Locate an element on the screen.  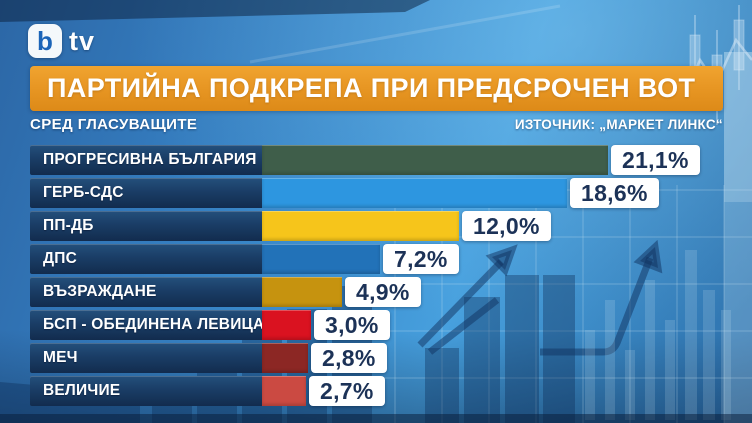
subtitle-label: СРЕД ГЛАСУВАЩИТЕ is located at coordinates (114, 124).